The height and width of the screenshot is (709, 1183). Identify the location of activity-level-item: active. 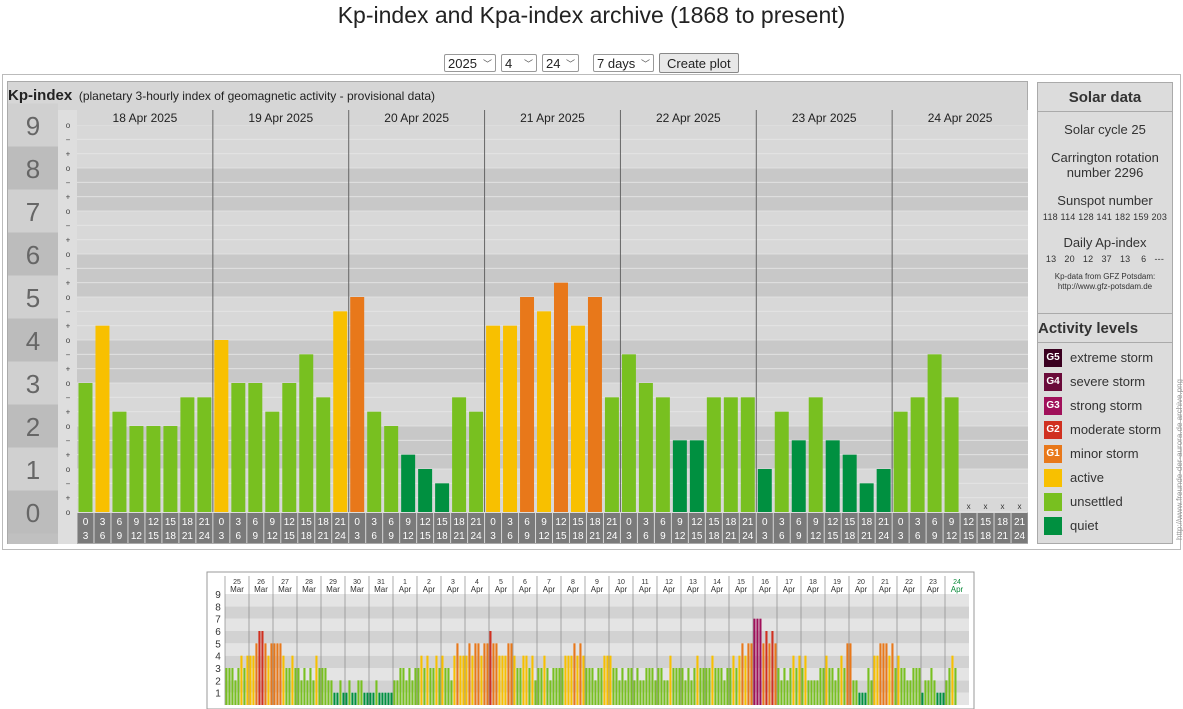
(1108, 477).